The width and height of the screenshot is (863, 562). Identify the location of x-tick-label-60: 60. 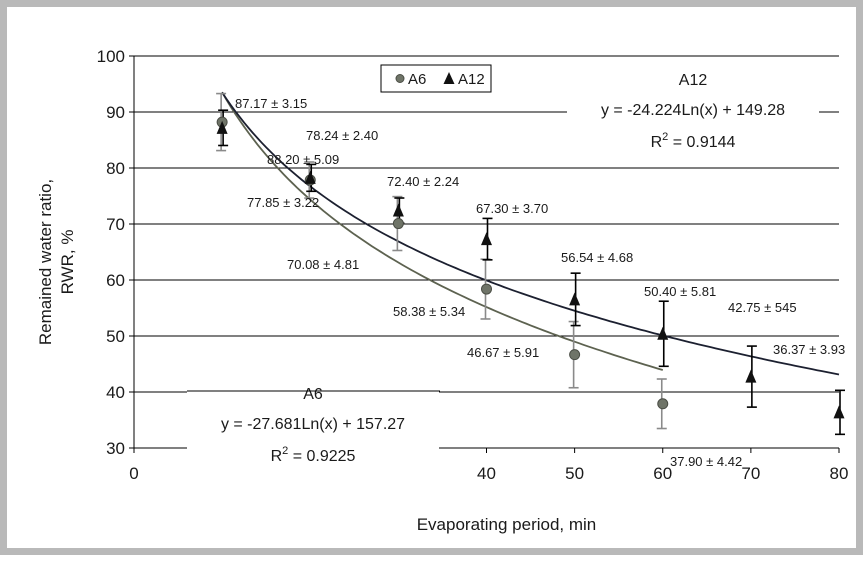
(662, 473).